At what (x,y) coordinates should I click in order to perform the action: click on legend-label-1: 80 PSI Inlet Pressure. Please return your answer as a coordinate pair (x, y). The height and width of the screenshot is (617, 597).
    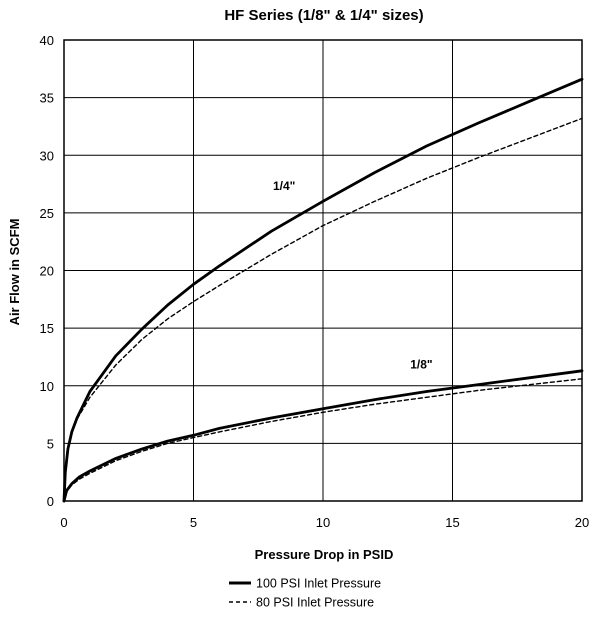
    Looking at the image, I should click on (315, 603).